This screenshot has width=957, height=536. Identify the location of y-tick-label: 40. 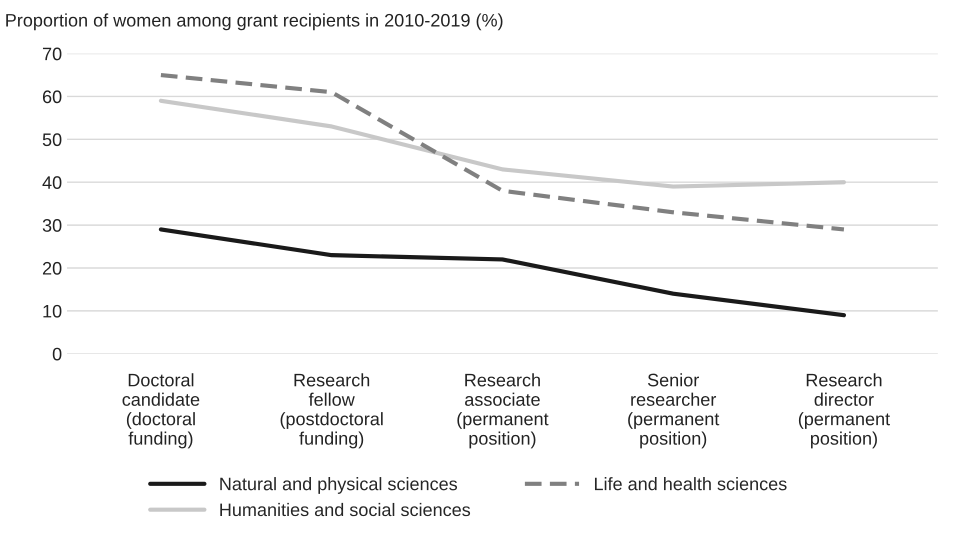
(52, 182).